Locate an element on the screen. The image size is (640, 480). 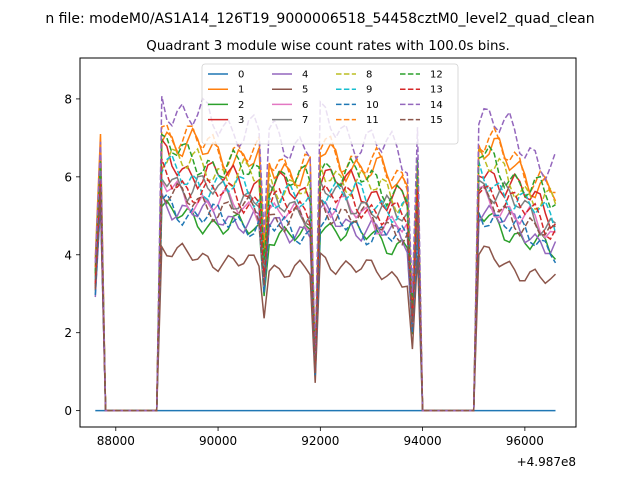
x-tick-label: 92000 is located at coordinates (320, 441).